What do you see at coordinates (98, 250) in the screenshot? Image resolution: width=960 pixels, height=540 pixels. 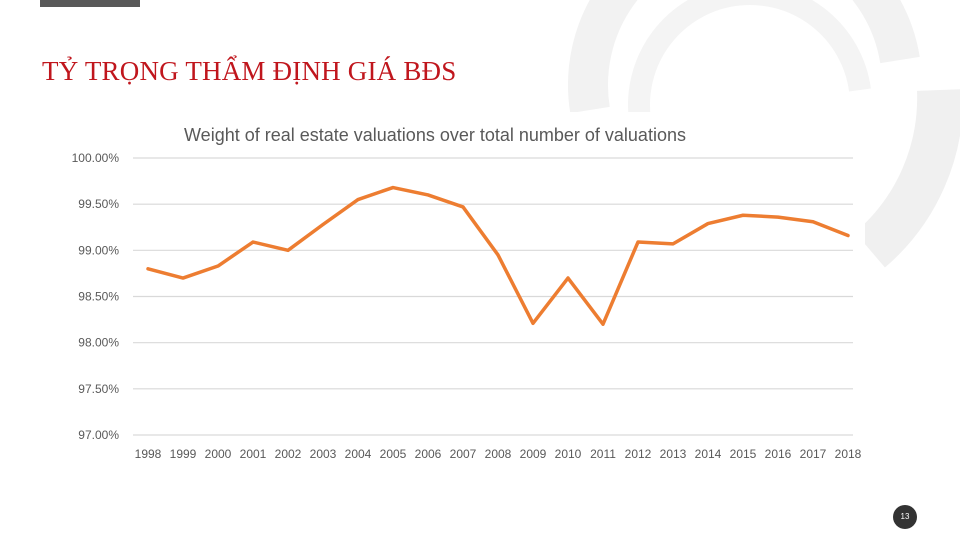 I see `y-tick-label: 99.00%` at bounding box center [98, 250].